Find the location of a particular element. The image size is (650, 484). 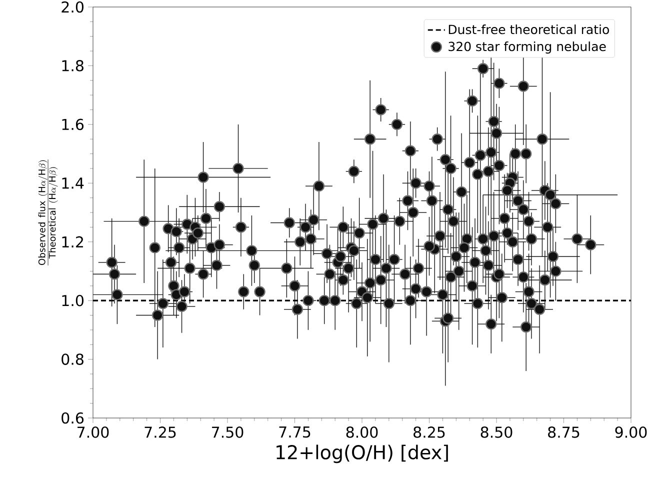

y-tick-label: 0.8 is located at coordinates (73, 359).